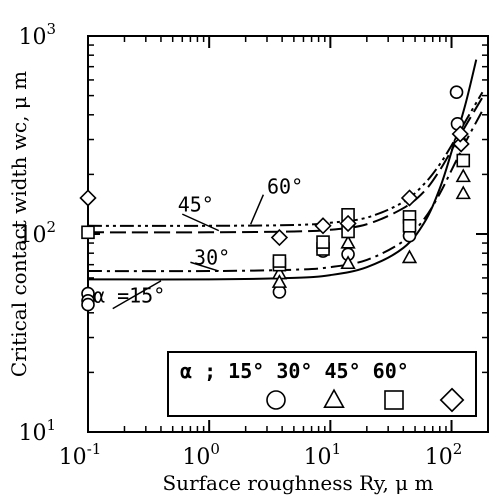 The image size is (490, 499). I want to click on y-tick-label: 10³, so click(37, 35).